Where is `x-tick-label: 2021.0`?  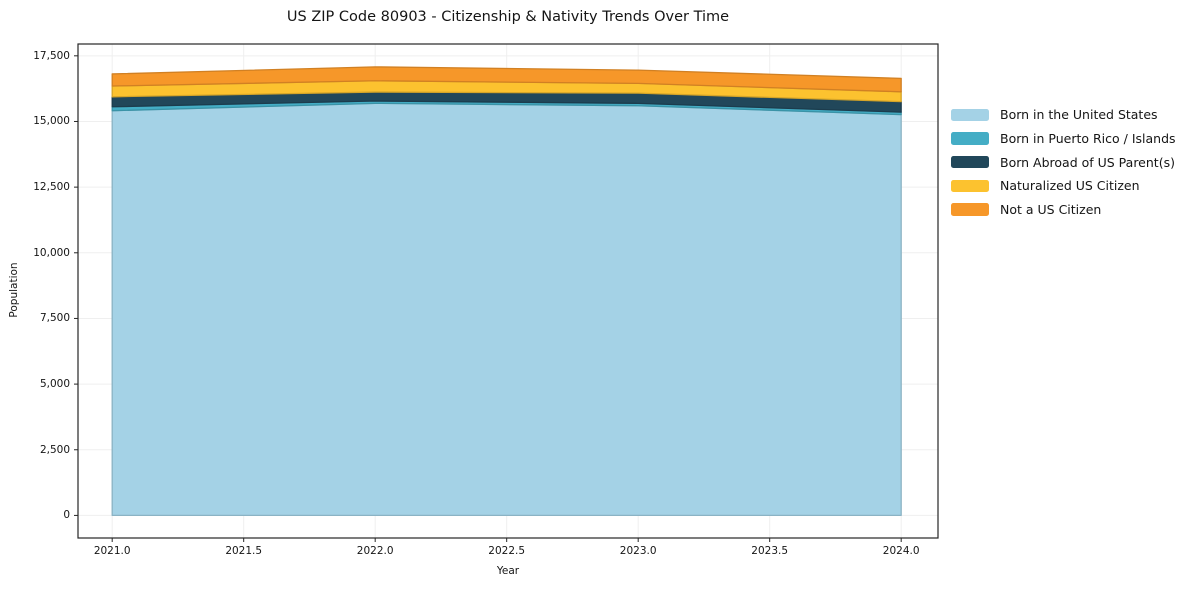
x-tick-label: 2021.0 is located at coordinates (112, 551).